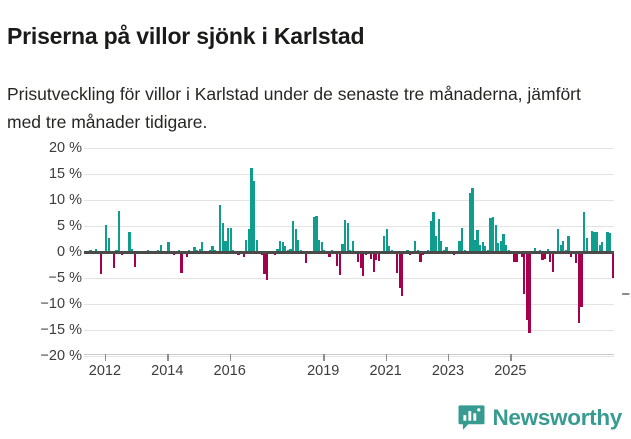 The height and width of the screenshot is (439, 631). I want to click on y-axis-tick-label: −10 %, so click(61, 304).